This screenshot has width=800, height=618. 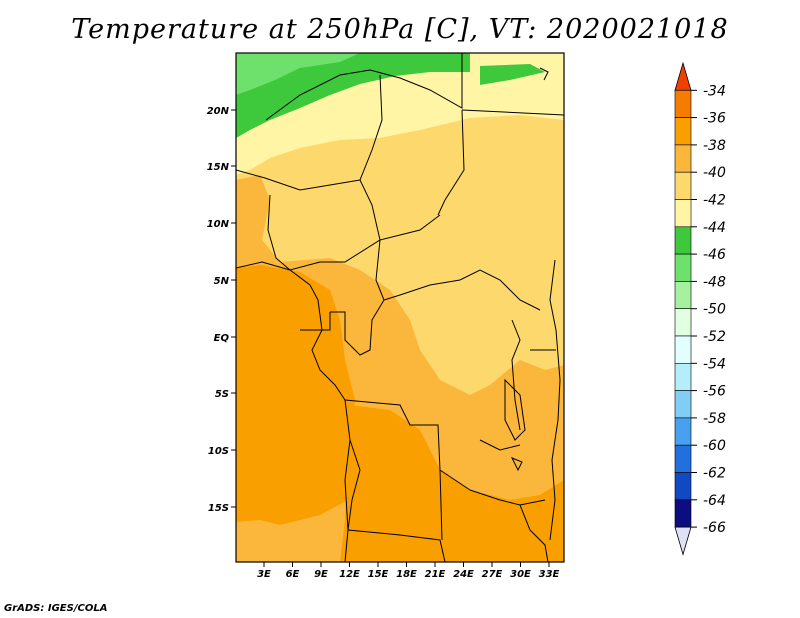 What do you see at coordinates (222, 394) in the screenshot?
I see `lat-label: 5S` at bounding box center [222, 394].